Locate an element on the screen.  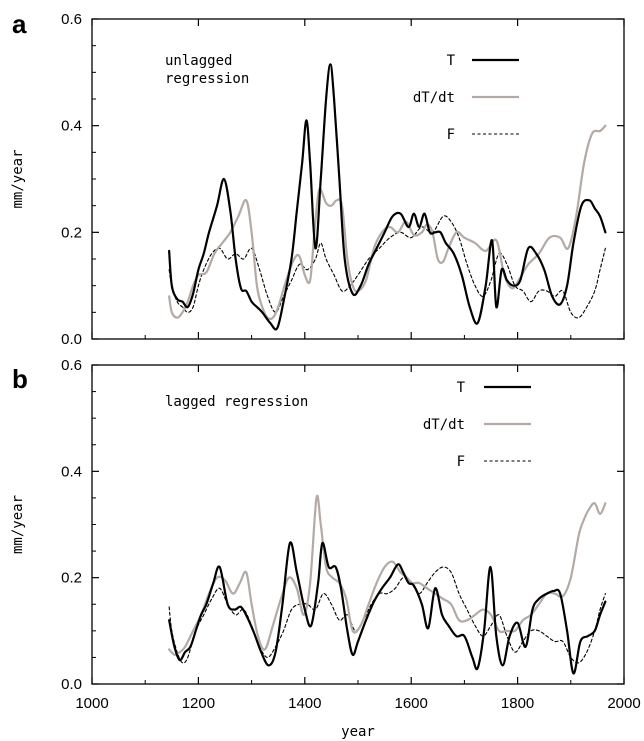
series-line-t is located at coordinates (387, 608).